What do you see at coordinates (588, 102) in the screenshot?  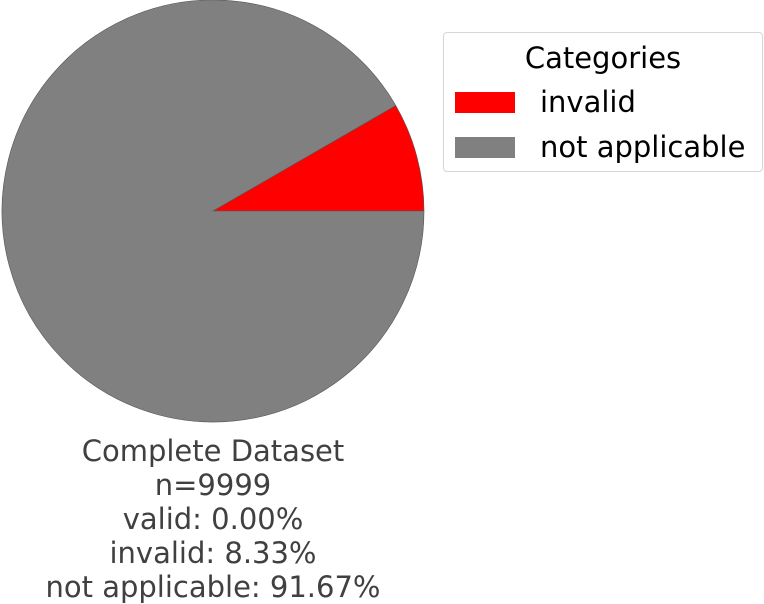 I see `legend-label-invalid: invalid` at bounding box center [588, 102].